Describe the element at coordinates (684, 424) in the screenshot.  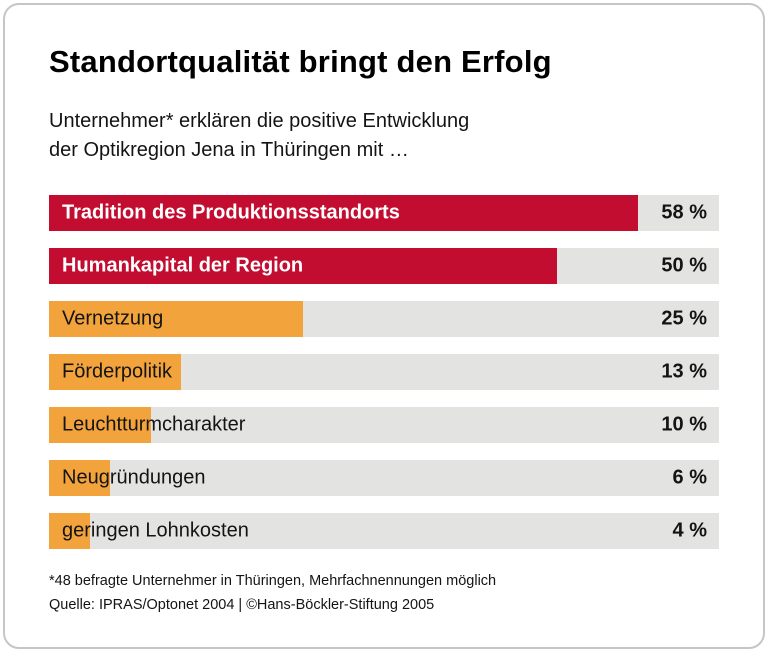
I see `bar-value-label: 10 %` at that location.